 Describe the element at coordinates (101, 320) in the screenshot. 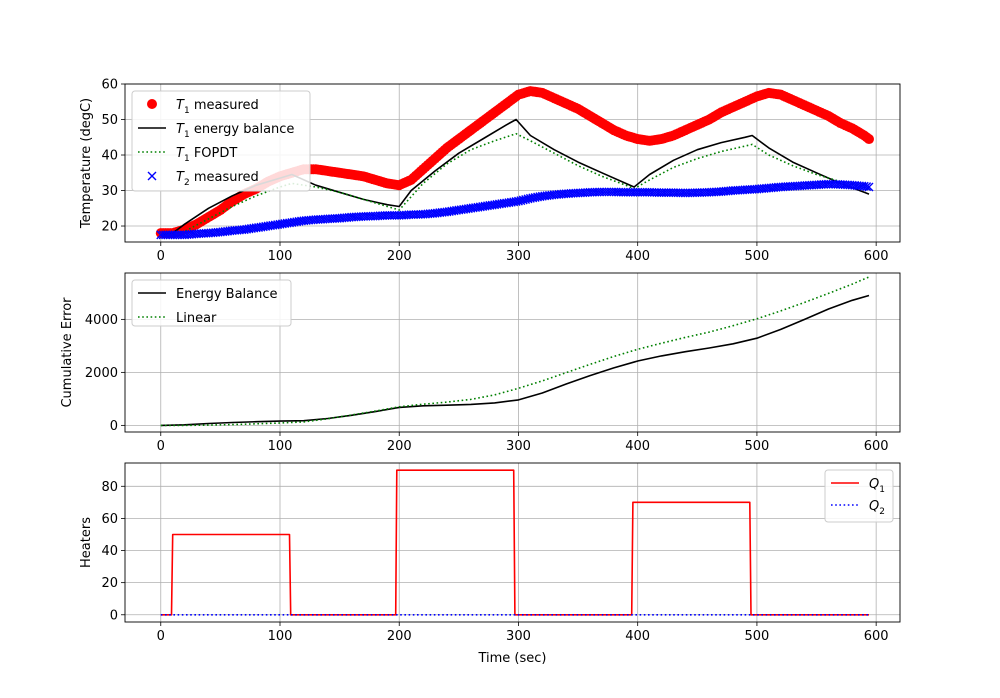

I see `y-tick-label: 4000` at that location.